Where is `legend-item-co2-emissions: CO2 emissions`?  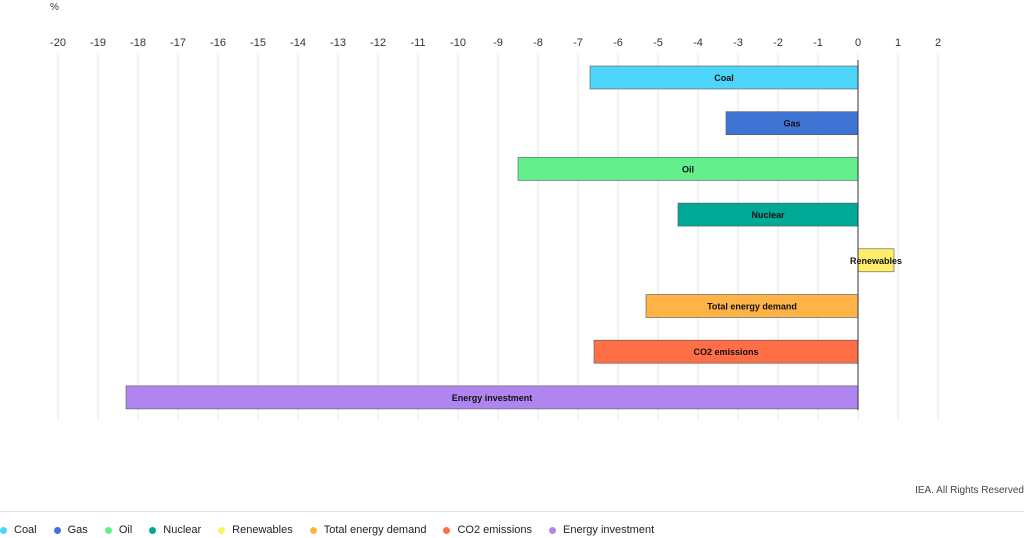 legend-item-co2-emissions: CO2 emissions is located at coordinates (487, 530).